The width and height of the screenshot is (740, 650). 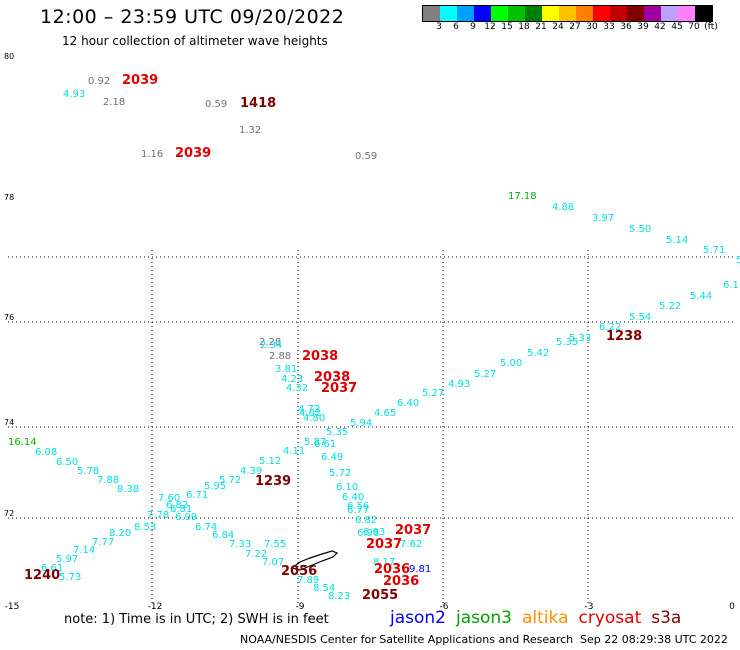 What do you see at coordinates (411, 544) in the screenshot?
I see `wave-height-value: 7.62` at bounding box center [411, 544].